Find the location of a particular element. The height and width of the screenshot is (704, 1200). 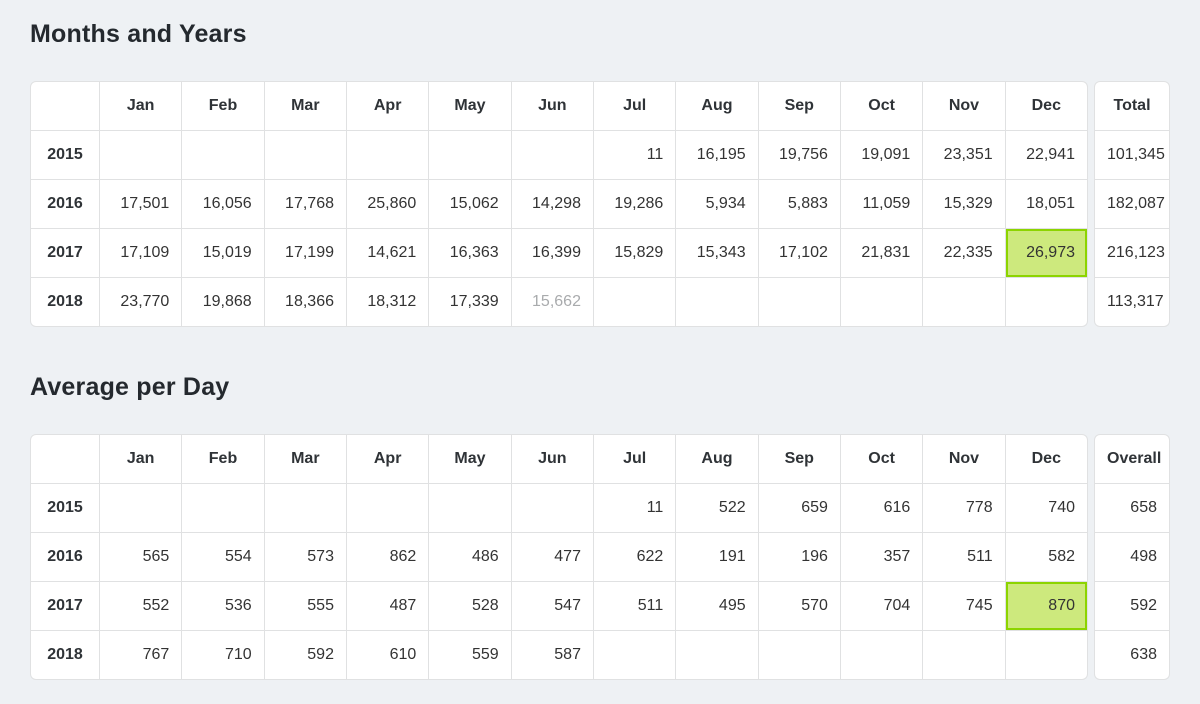

data-cell: 5,883 is located at coordinates (799, 204).